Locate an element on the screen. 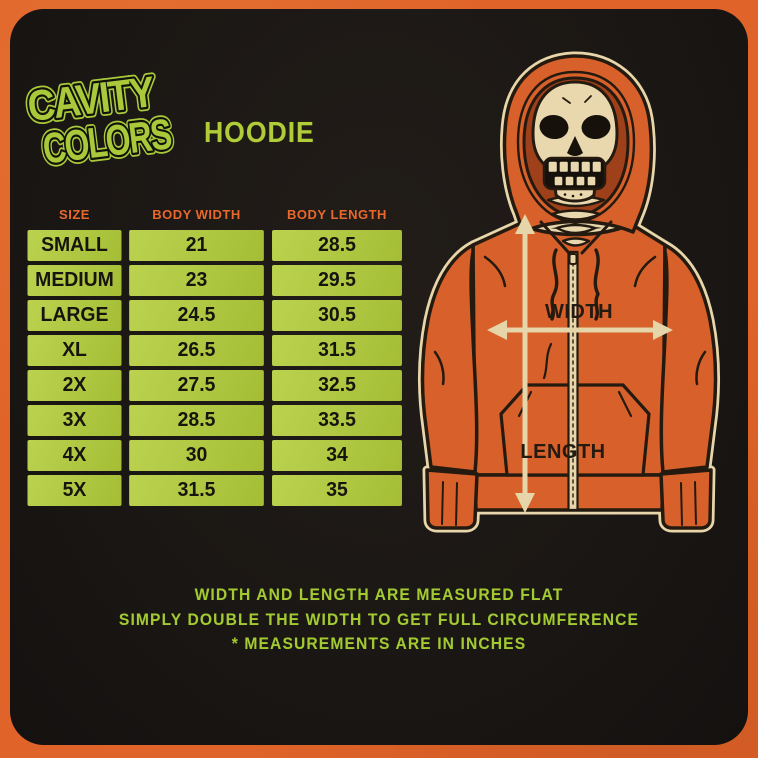 This screenshot has width=758, height=758. page-title: HOODIE is located at coordinates (259, 133).